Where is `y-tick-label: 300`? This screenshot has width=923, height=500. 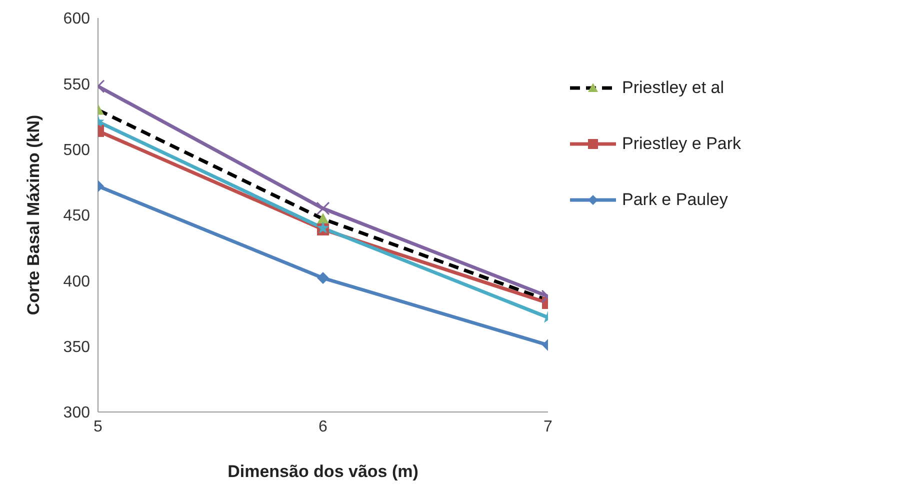 y-tick-label: 300 is located at coordinates (76, 413).